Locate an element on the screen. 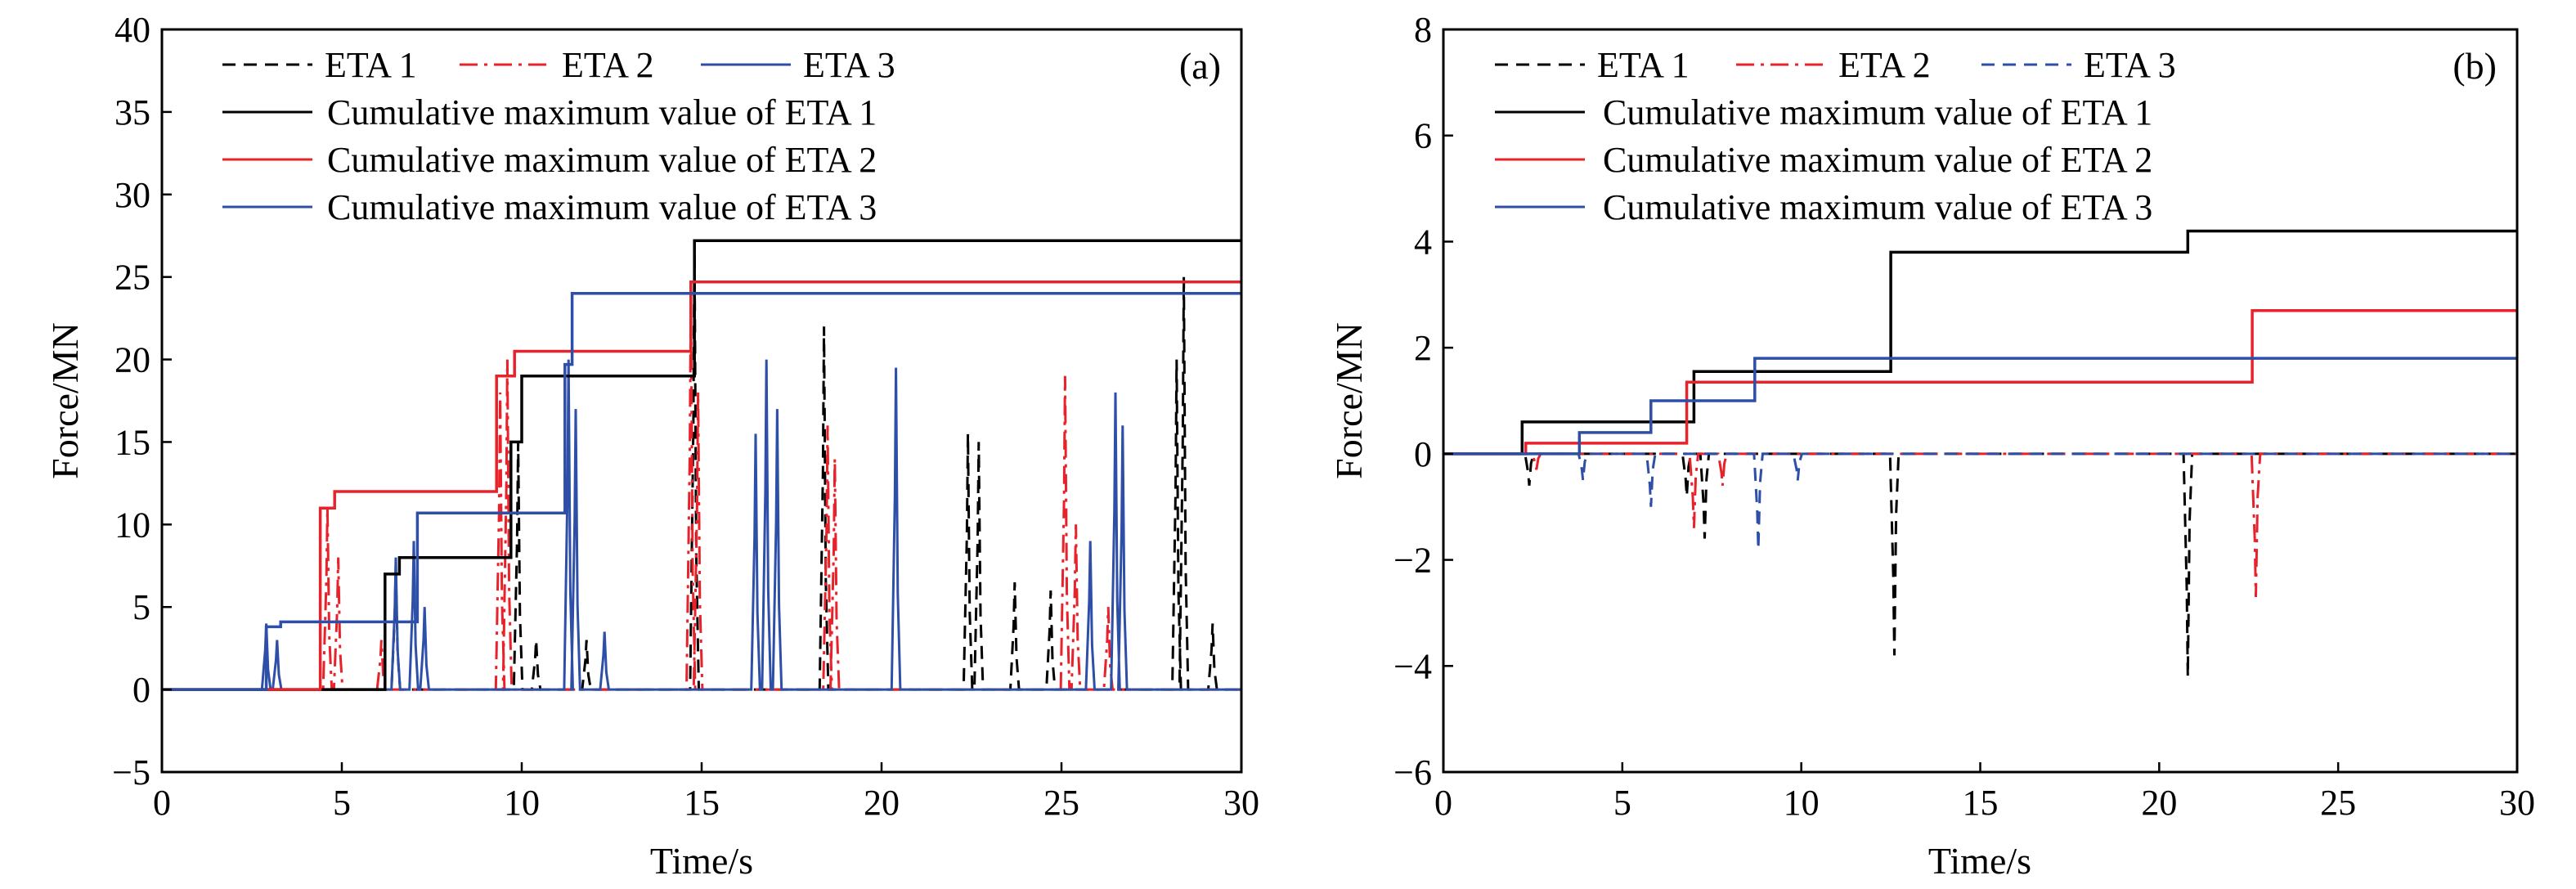 This screenshot has height=889, width=2576. y-tick-label: 2 is located at coordinates (1423, 348).